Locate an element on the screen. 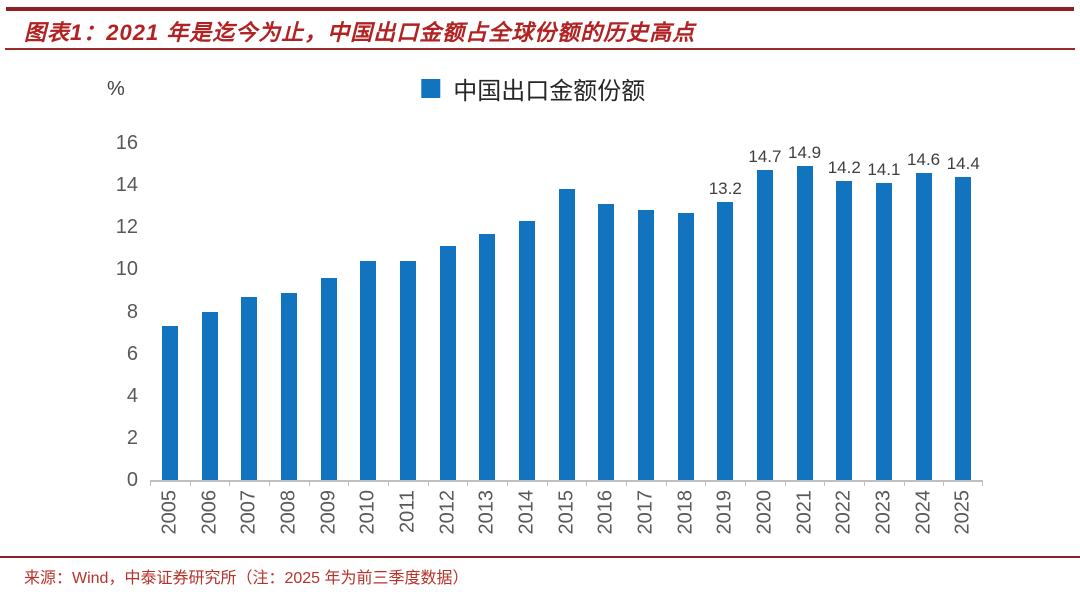 This screenshot has width=1080, height=592. y-tick-label: 12 is located at coordinates (126, 227).